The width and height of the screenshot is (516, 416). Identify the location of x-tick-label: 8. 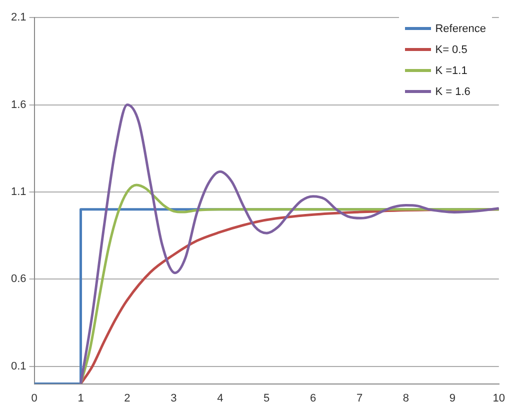
(406, 398).